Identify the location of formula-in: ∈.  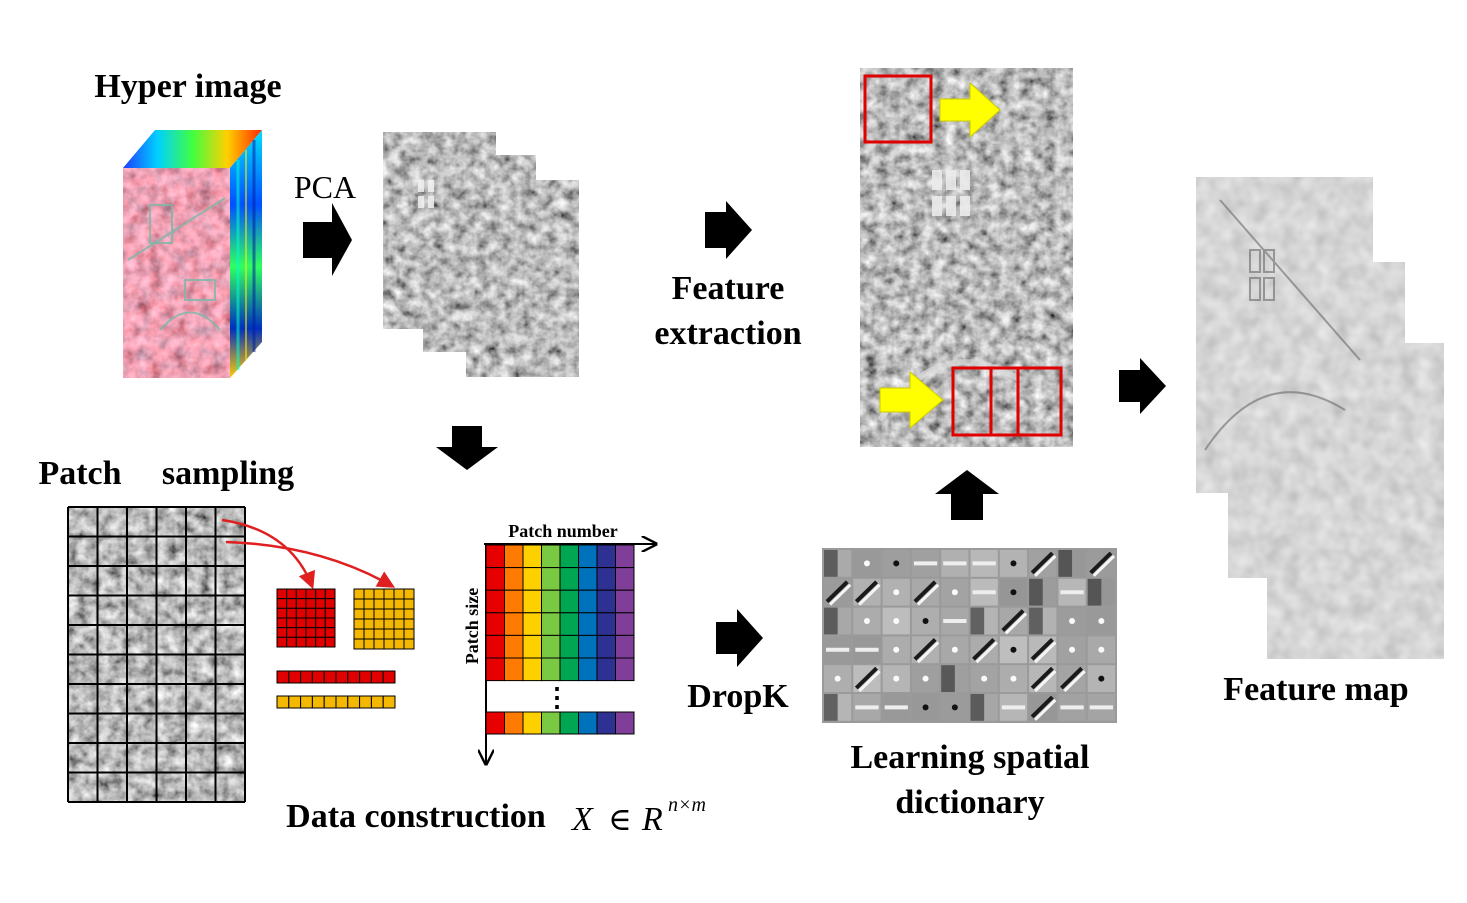
(620, 819).